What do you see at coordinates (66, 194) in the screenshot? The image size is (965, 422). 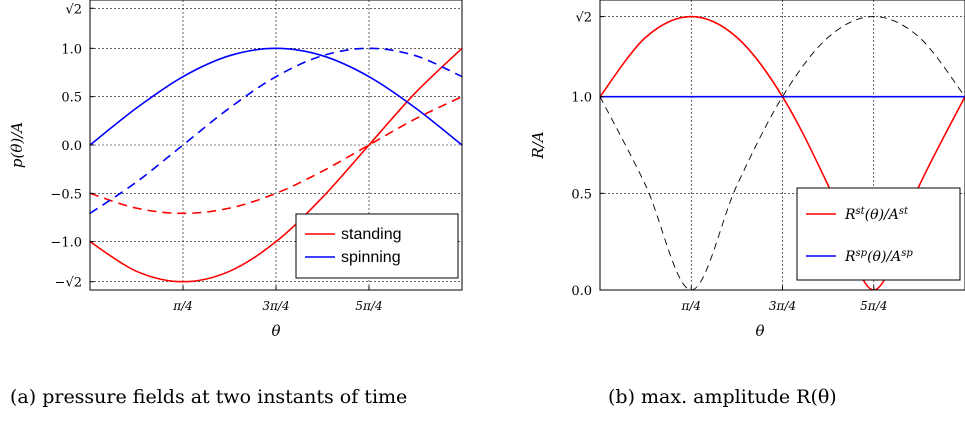 I see `y-tick-label-4: −0.5` at bounding box center [66, 194].